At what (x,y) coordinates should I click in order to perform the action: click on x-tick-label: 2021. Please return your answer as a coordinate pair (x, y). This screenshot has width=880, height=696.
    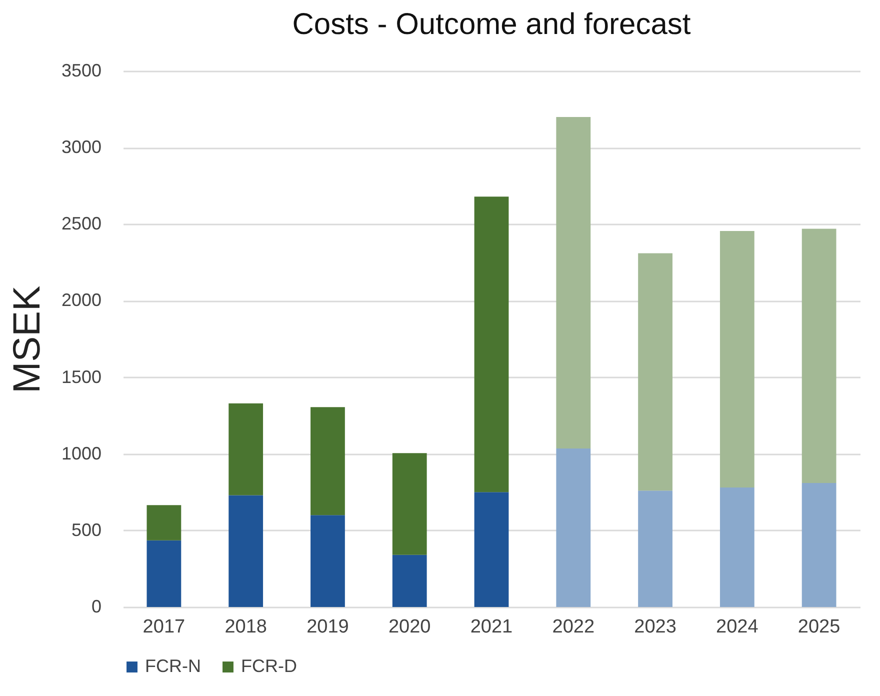
    Looking at the image, I should click on (491, 627).